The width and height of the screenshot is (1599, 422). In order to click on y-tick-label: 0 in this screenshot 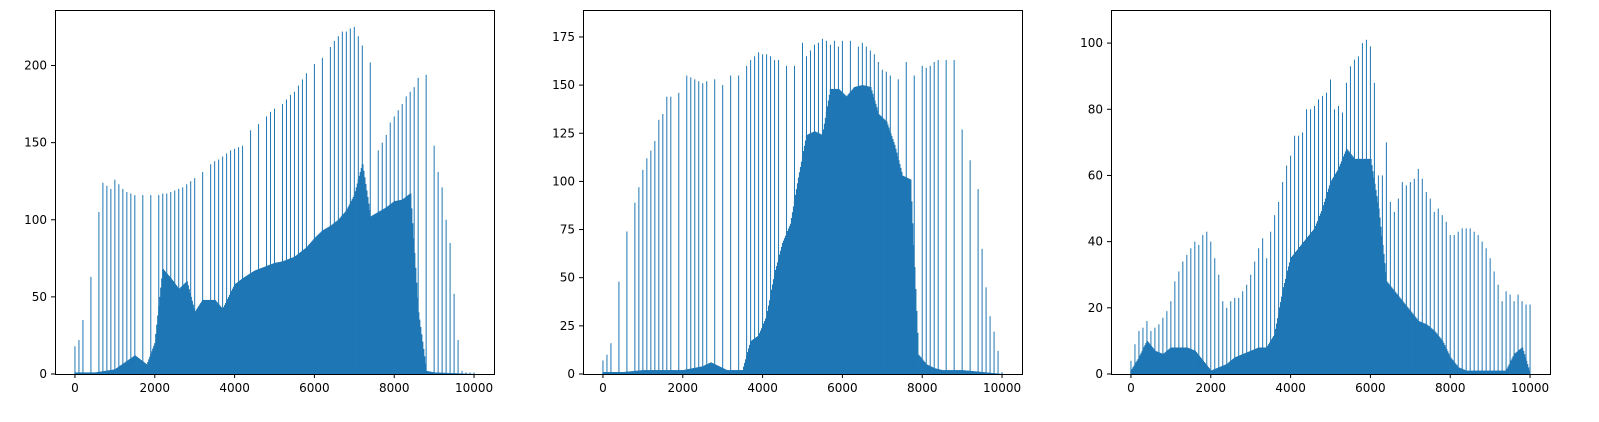, I will do `click(571, 374)`.